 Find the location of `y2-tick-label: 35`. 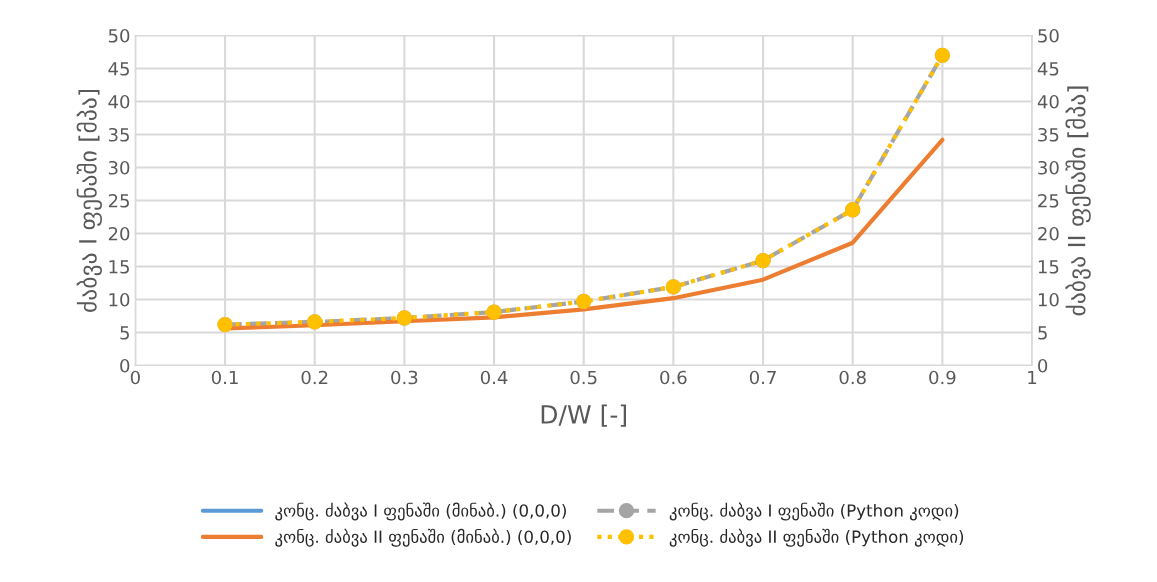

y2-tick-label: 35 is located at coordinates (1048, 134).